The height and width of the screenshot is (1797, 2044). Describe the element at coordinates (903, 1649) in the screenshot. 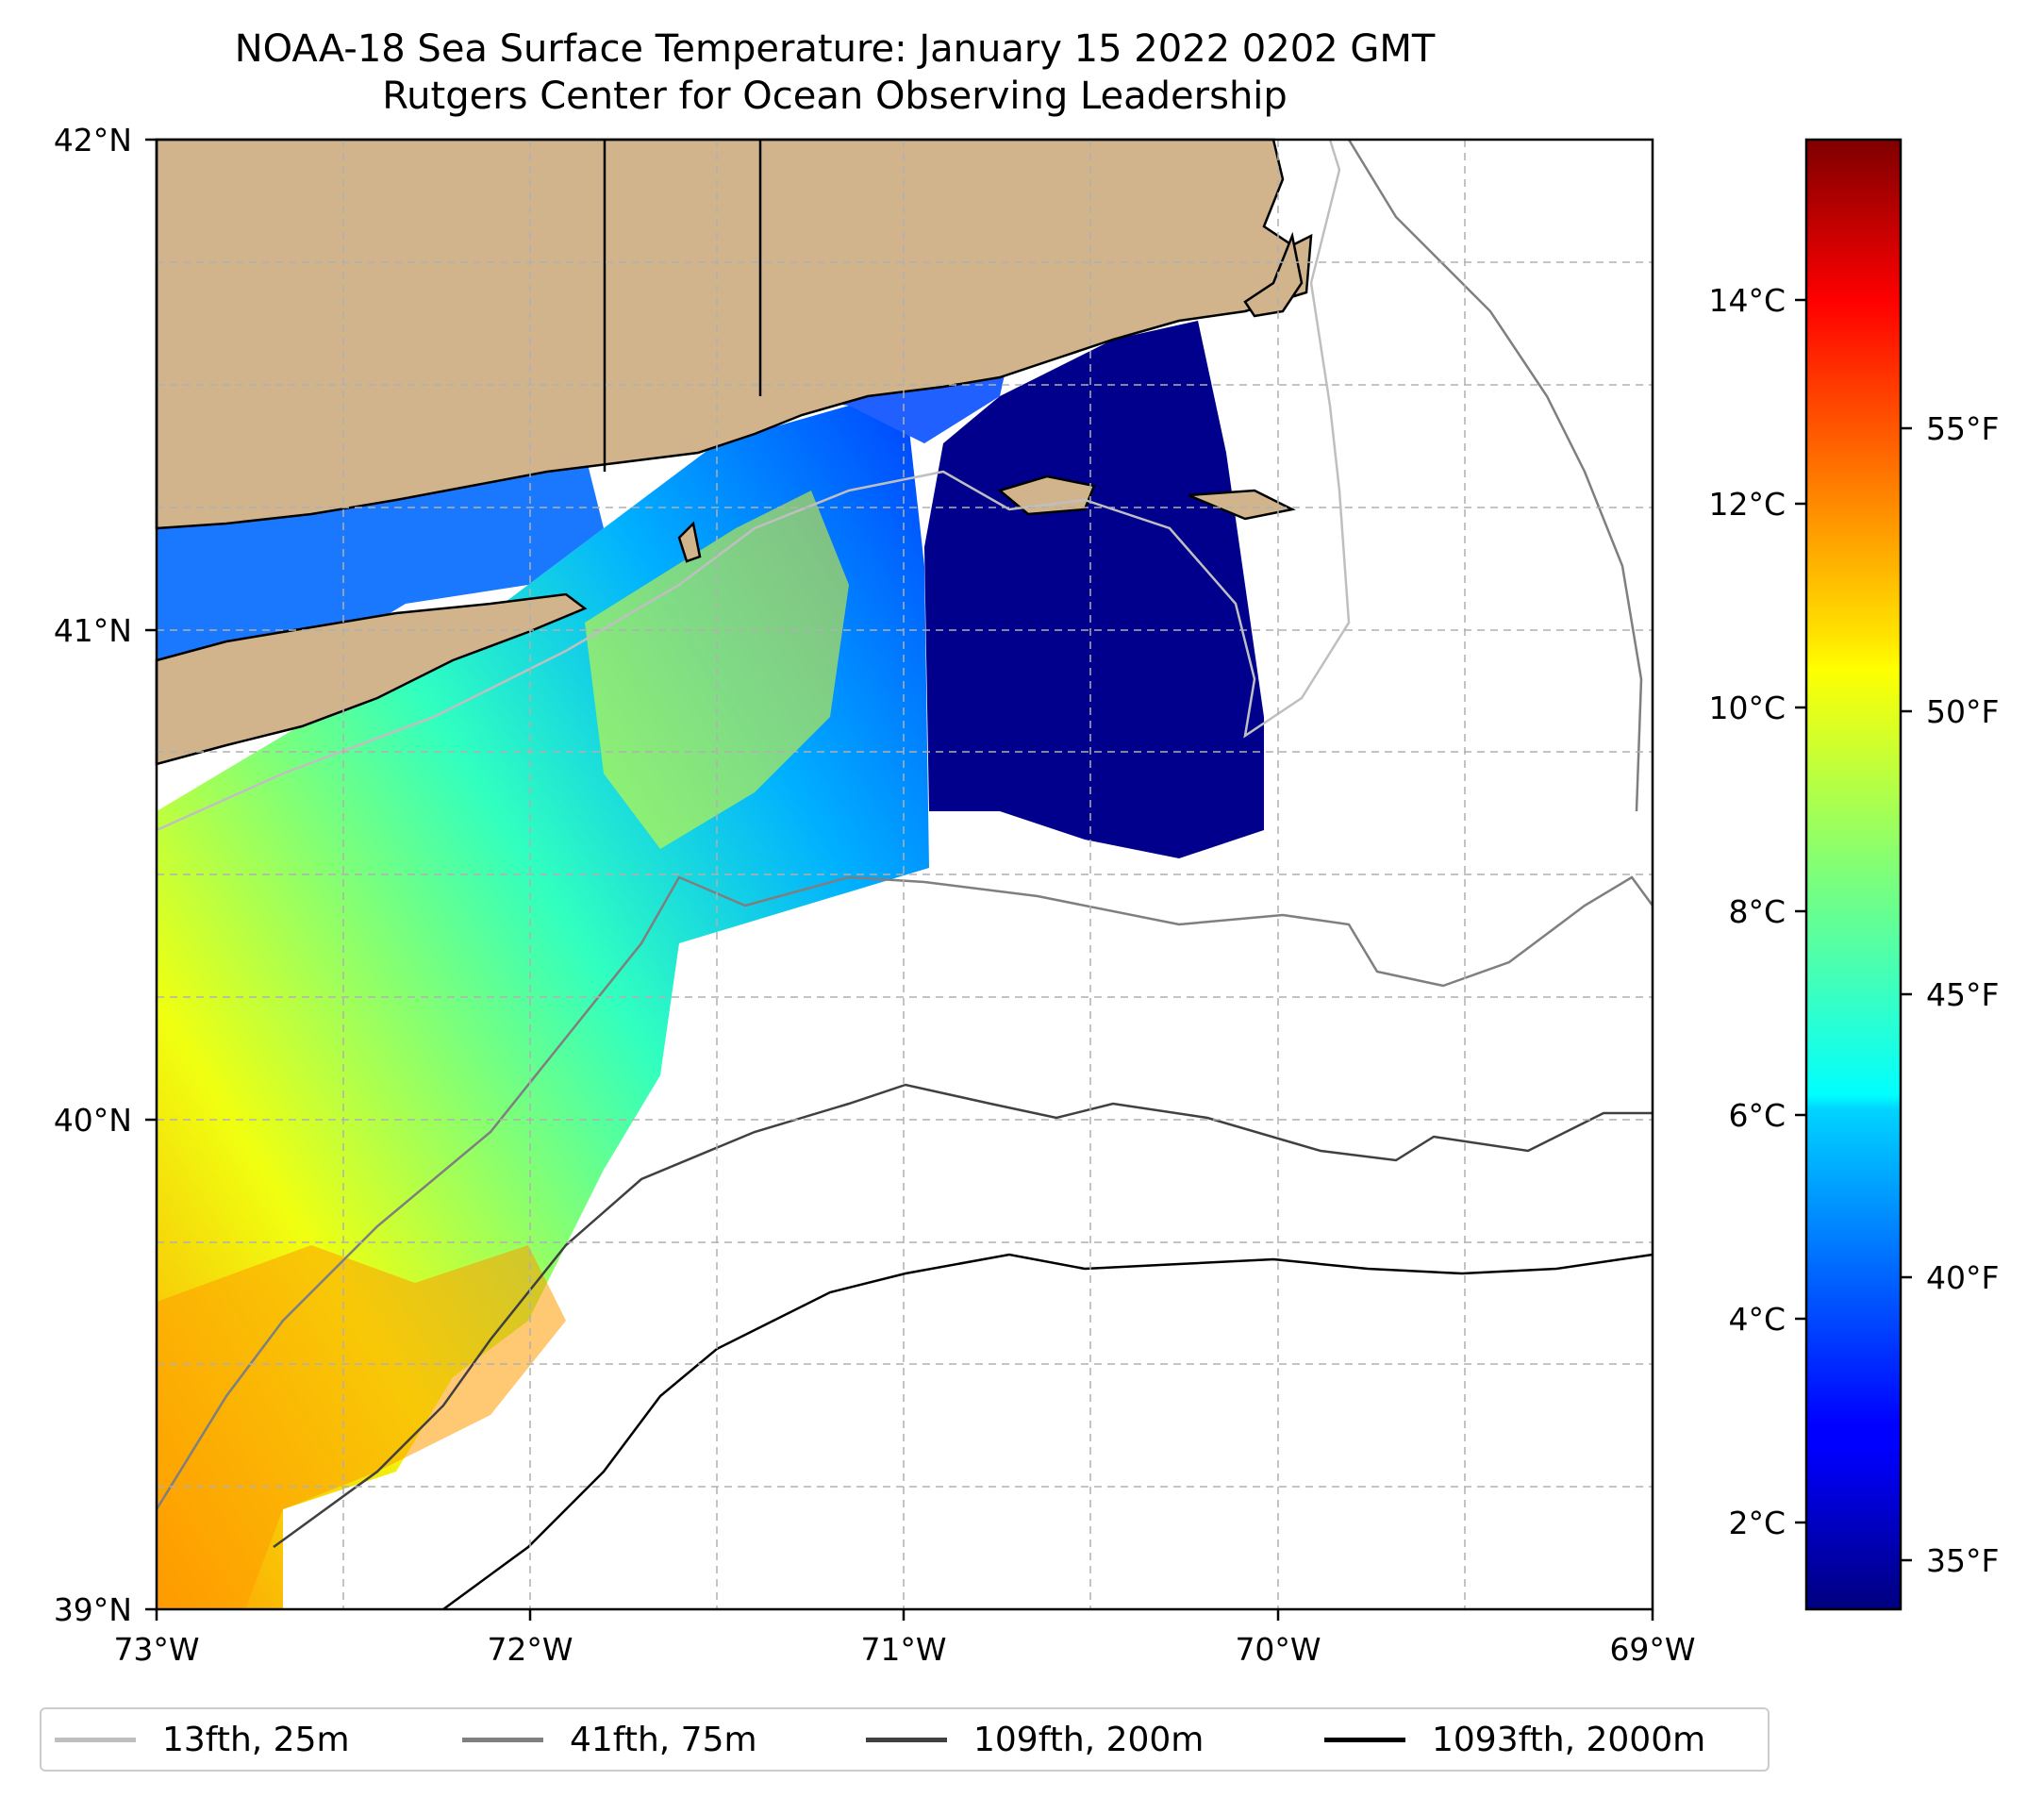

I see `lon-tick-label: 71°W` at that location.